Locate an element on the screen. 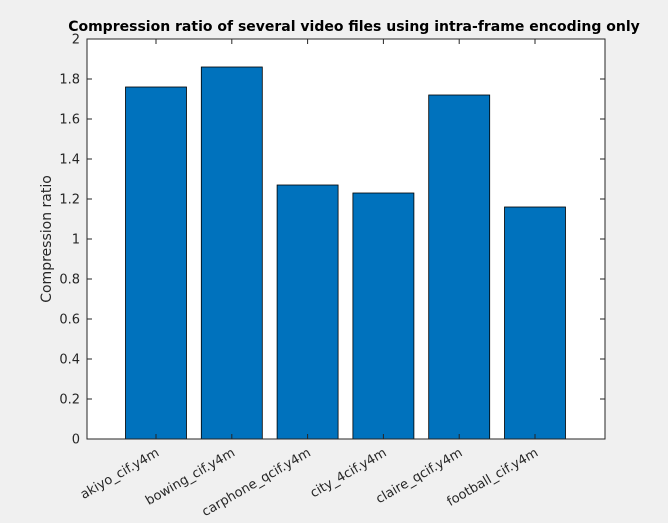 The image size is (668, 523). y-tick-label: 0.6 is located at coordinates (69, 320).